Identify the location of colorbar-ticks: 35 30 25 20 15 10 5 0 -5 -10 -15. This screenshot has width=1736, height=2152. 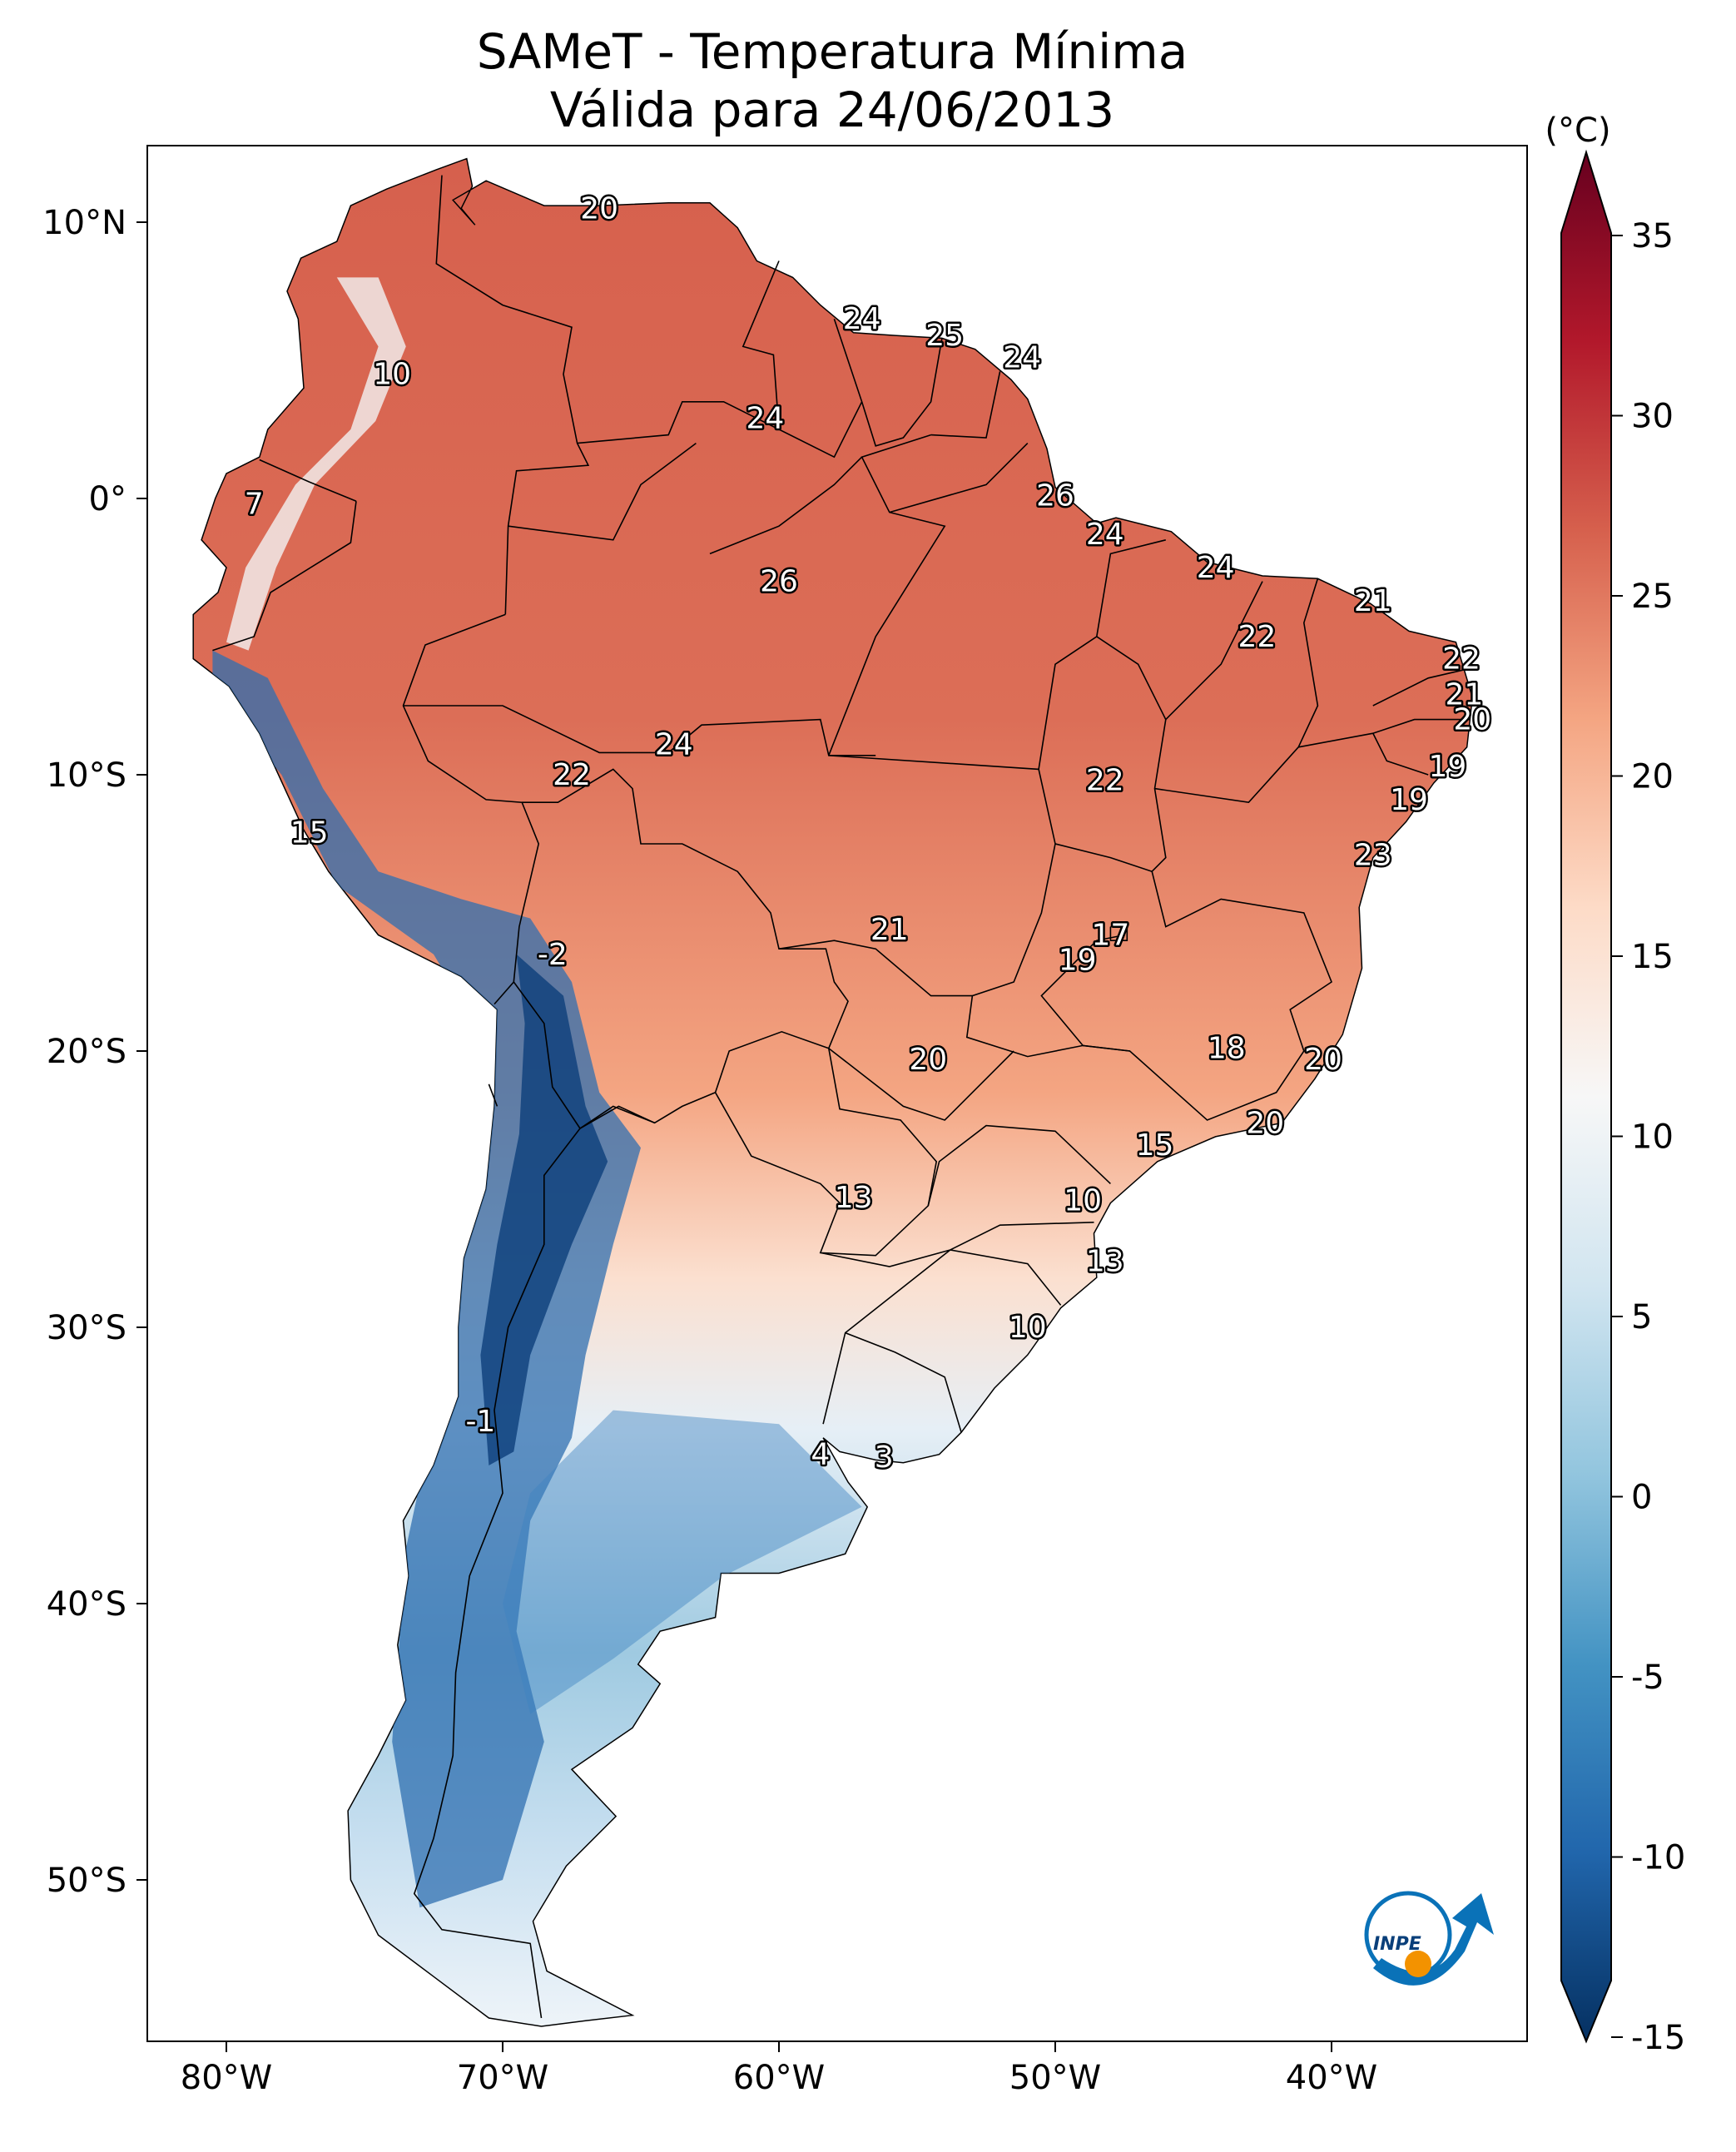
(1648, 1137).